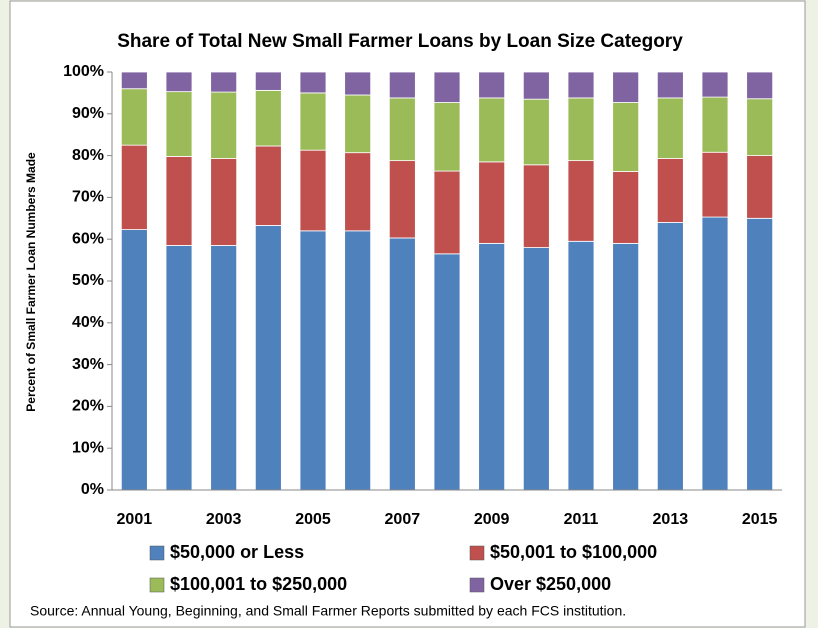 This screenshot has height=628, width=818. I want to click on y-tick-label: 50%, so click(88, 280).